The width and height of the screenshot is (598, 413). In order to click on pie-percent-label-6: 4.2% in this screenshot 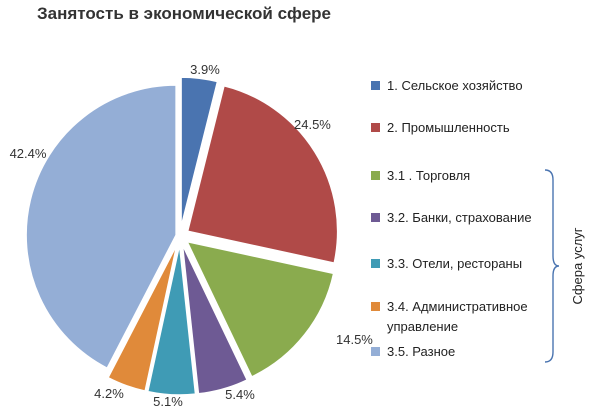, I will do `click(109, 393)`.